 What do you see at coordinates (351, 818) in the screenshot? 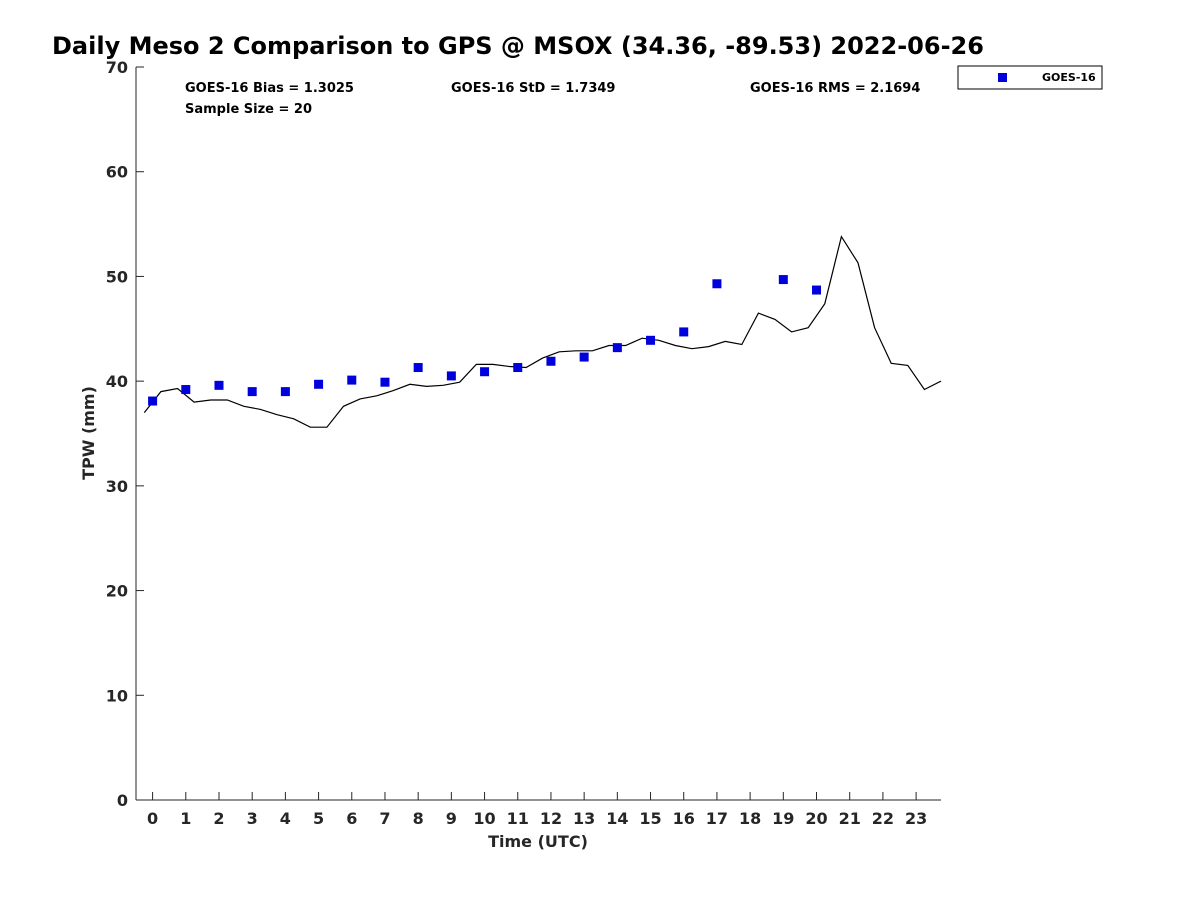
I see `x-tick-label-6: 6` at bounding box center [351, 818].